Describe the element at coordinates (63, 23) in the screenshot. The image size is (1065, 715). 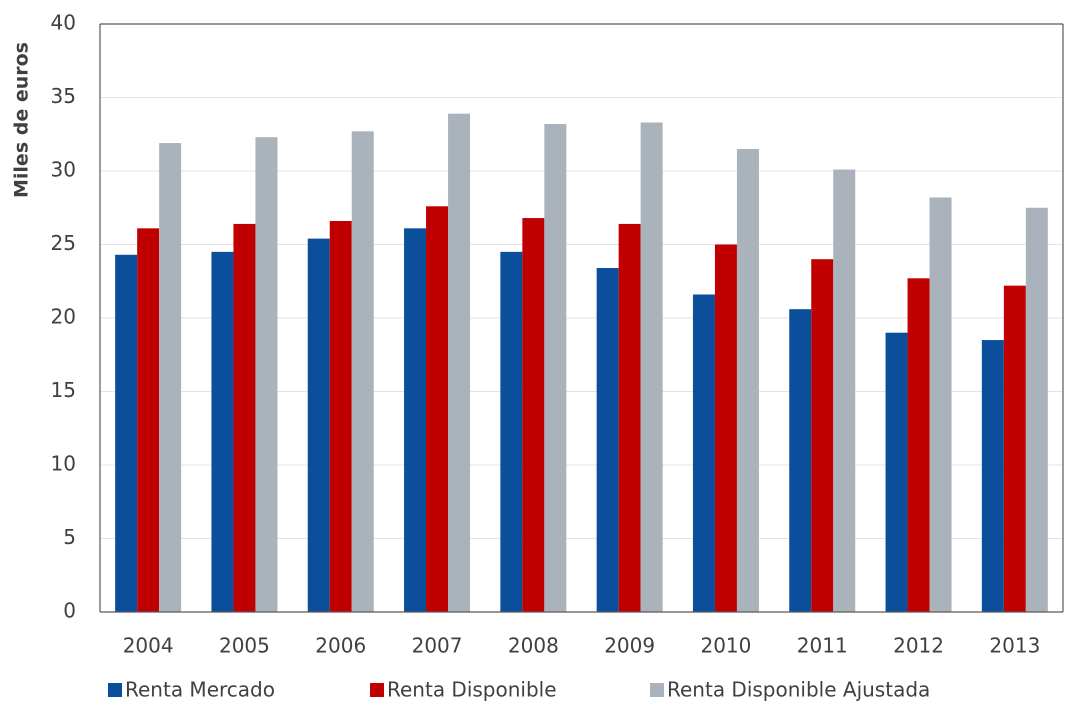
I see `y-tick-label: 40` at that location.